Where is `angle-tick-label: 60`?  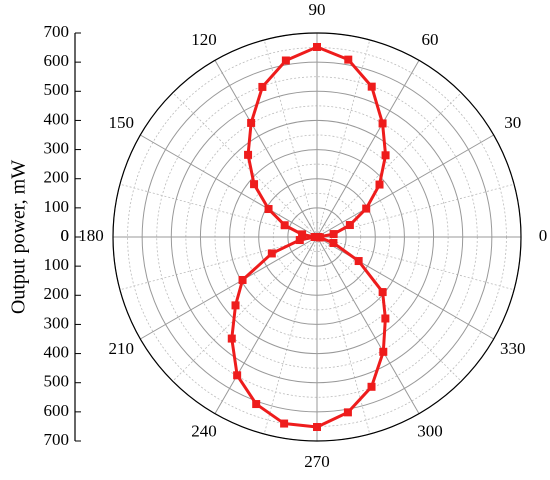 angle-tick-label: 60 is located at coordinates (430, 39).